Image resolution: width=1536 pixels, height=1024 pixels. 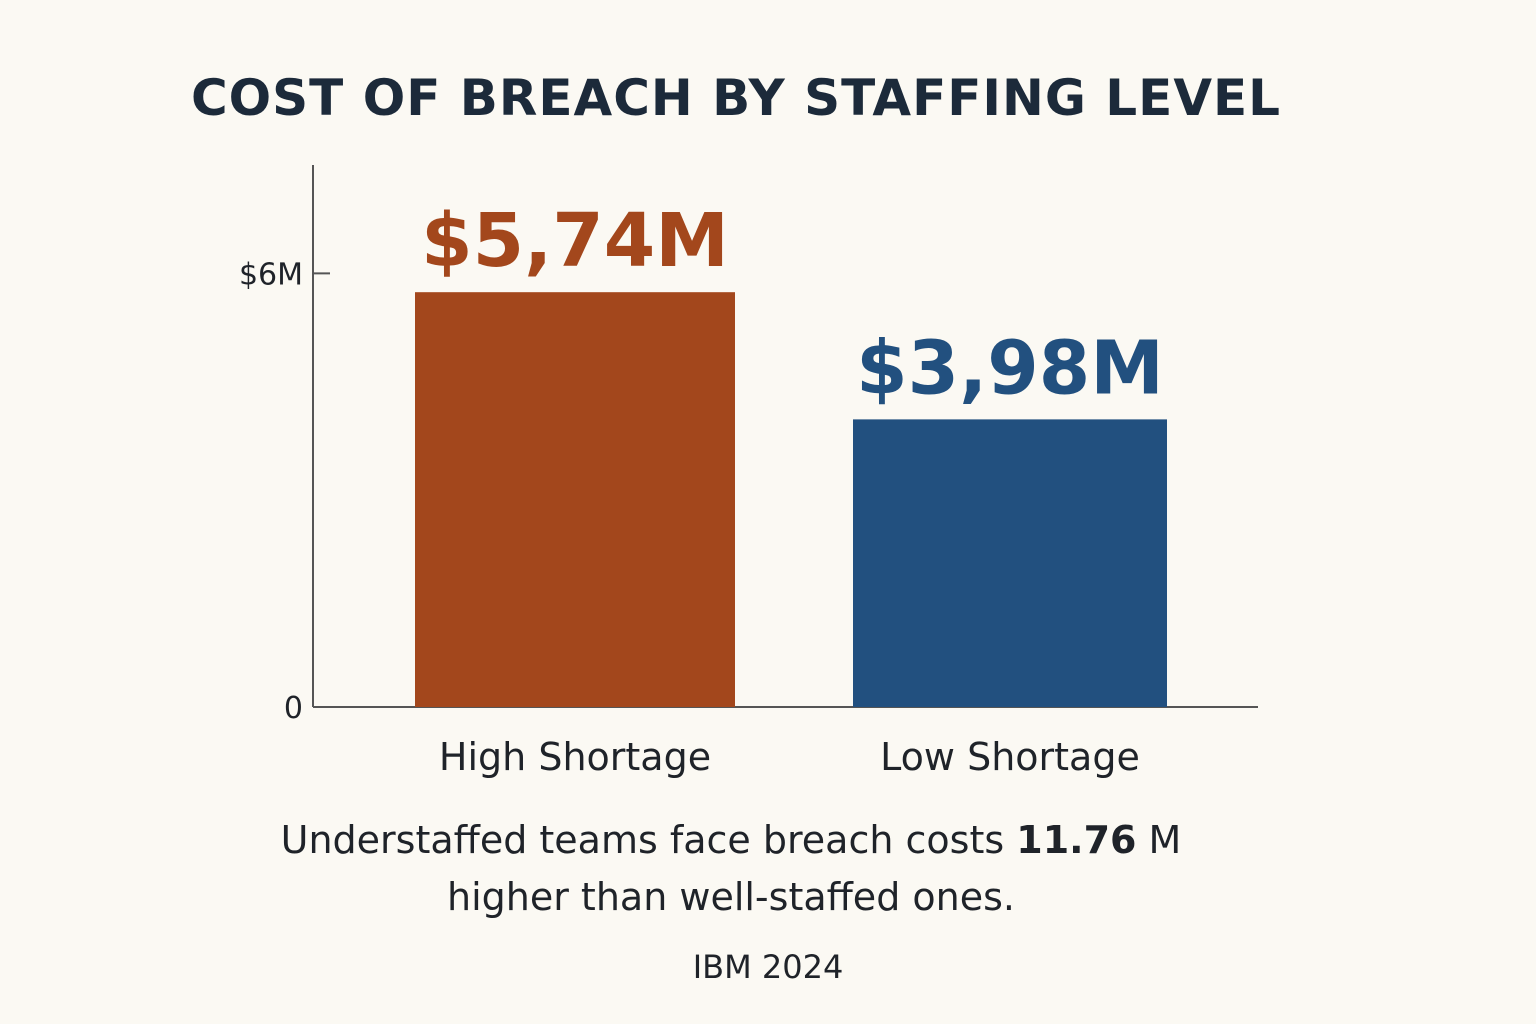 What do you see at coordinates (768, 967) in the screenshot?
I see `source: IBM 2024` at bounding box center [768, 967].